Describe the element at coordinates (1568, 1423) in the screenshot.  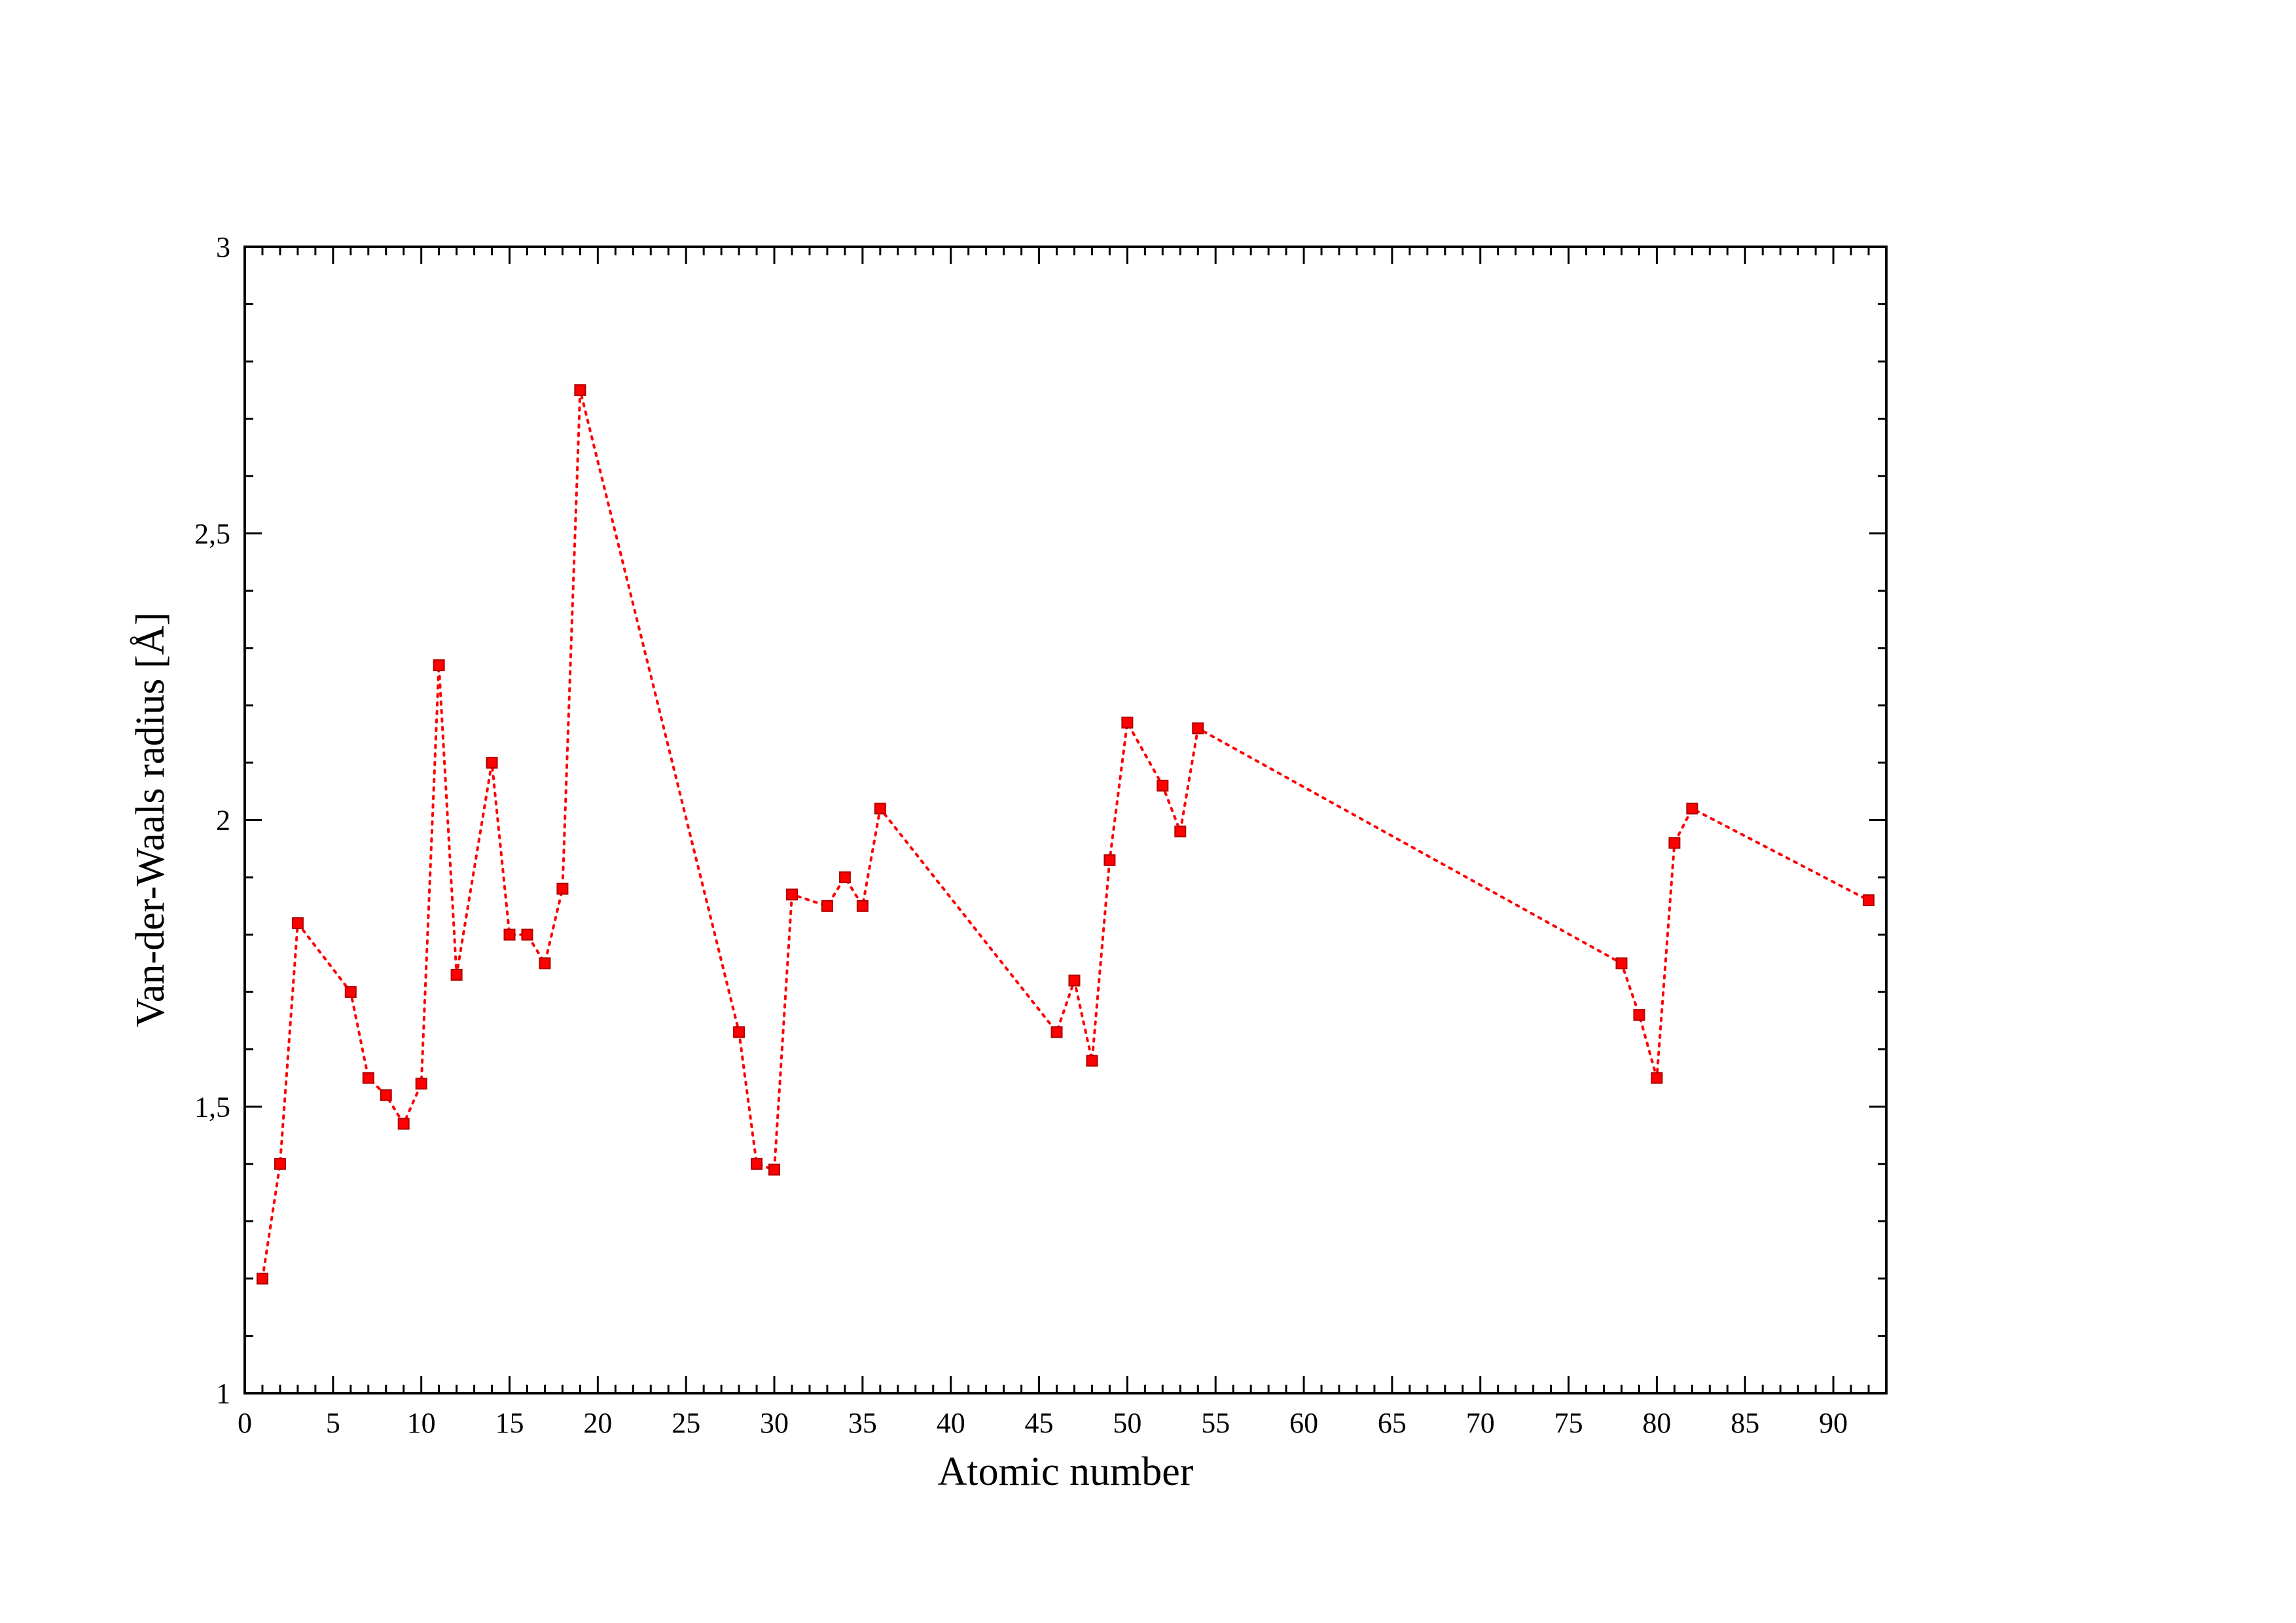
I see `x-tick-label: 75` at that location.